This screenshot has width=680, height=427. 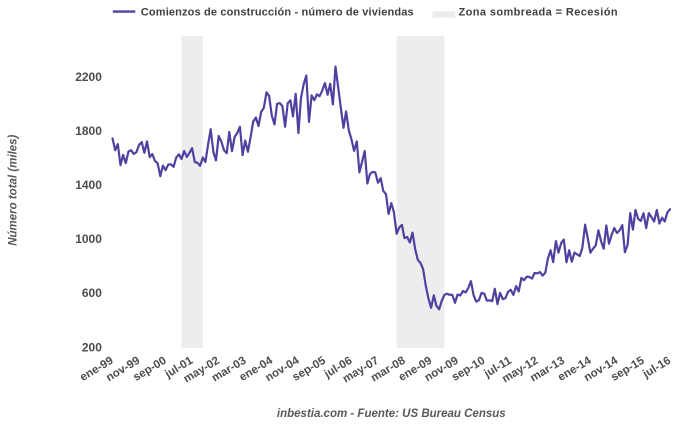 I want to click on svg-text: 600, so click(x=92, y=293).